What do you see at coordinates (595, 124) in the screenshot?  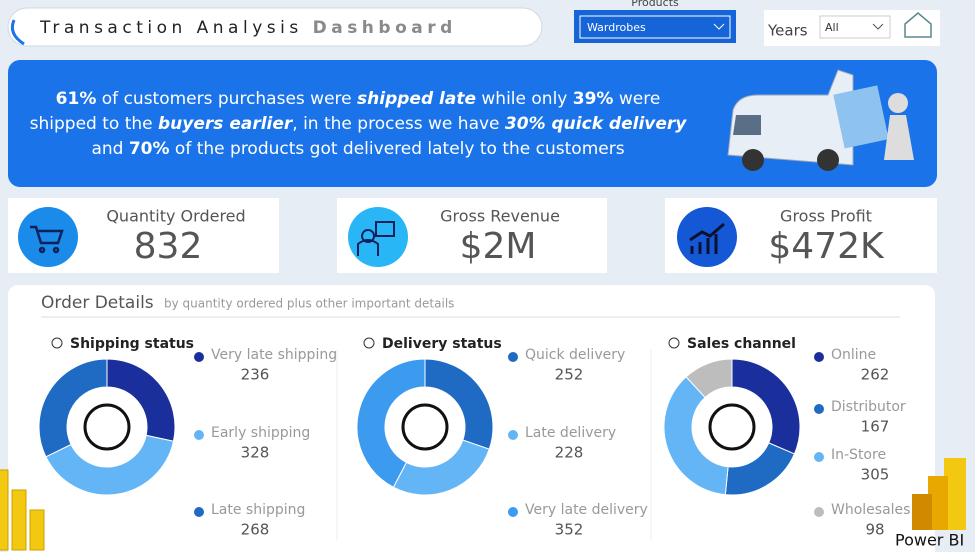 I see `text: 30% quick delivery` at bounding box center [595, 124].